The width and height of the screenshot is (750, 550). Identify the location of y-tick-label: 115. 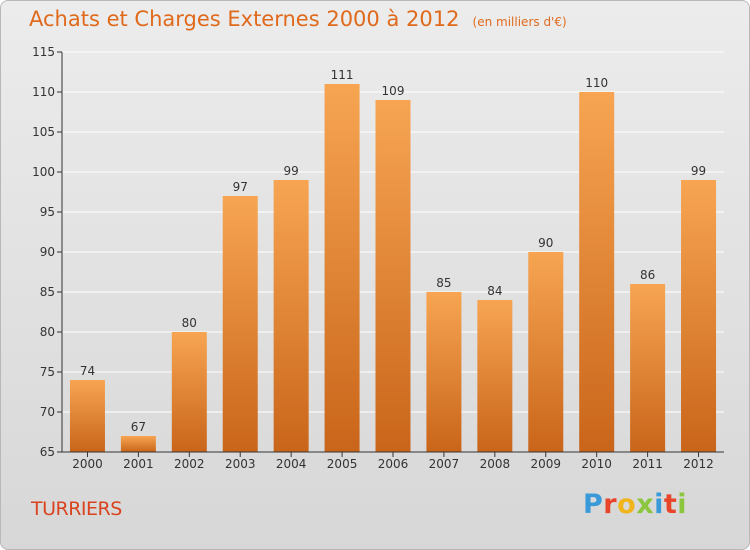
(43, 52).